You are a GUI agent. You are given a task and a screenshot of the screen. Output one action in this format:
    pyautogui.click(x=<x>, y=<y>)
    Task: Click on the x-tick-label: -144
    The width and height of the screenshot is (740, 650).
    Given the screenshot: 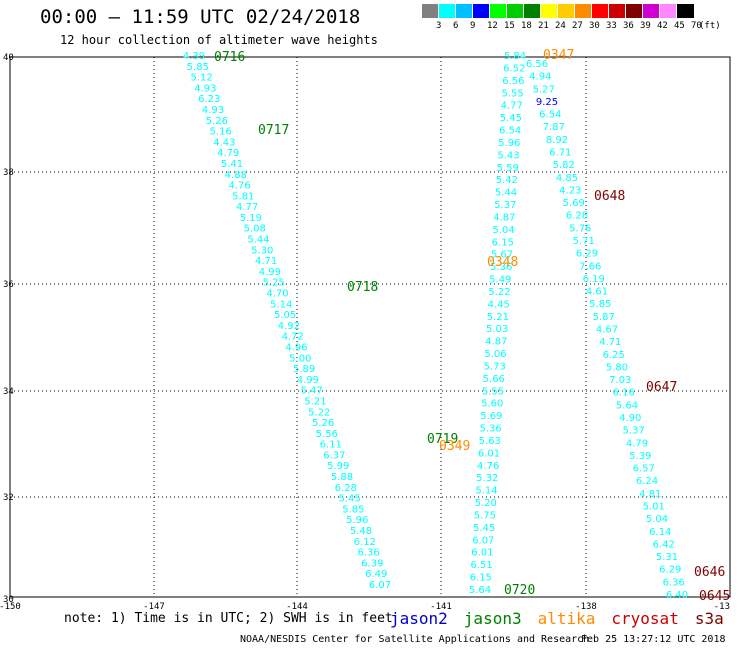 What is the action you would take?
    pyautogui.click(x=297, y=607)
    